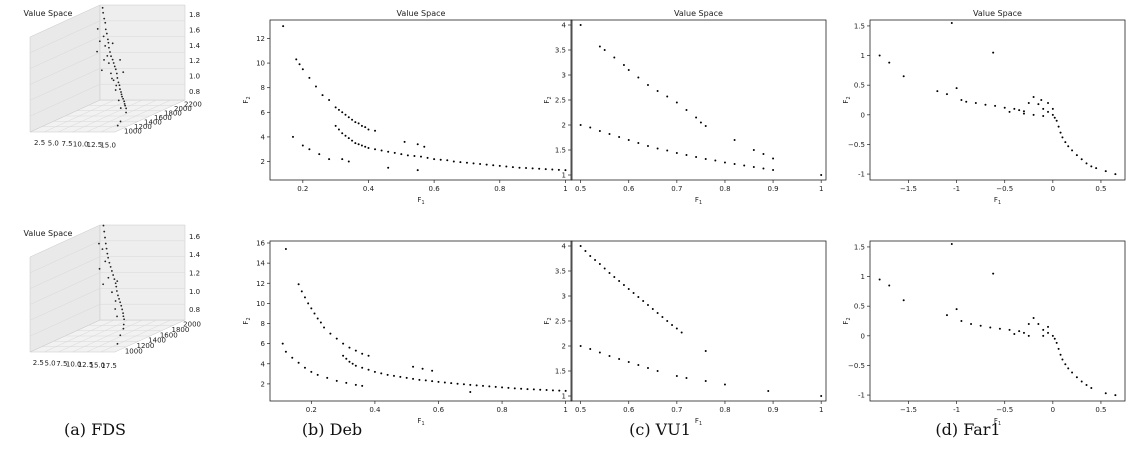 This screenshot has width=1135, height=453. I want to click on caption-deb: (b) Deb, so click(332, 429).